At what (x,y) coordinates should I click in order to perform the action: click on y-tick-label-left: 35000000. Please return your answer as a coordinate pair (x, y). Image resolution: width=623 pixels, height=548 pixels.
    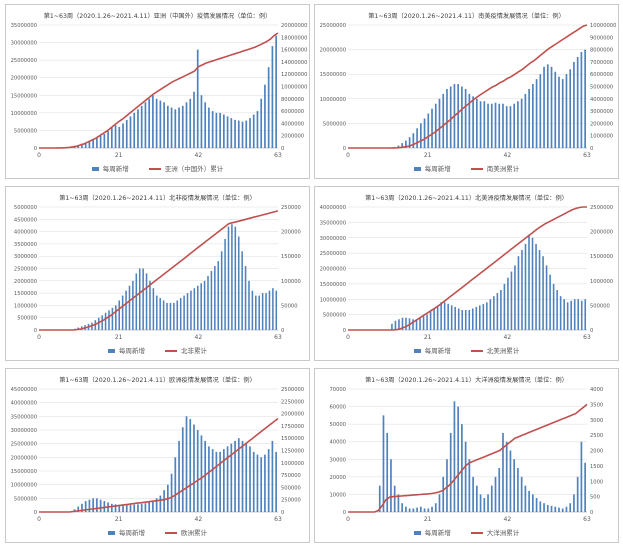
    Looking at the image, I should click on (24, 417).